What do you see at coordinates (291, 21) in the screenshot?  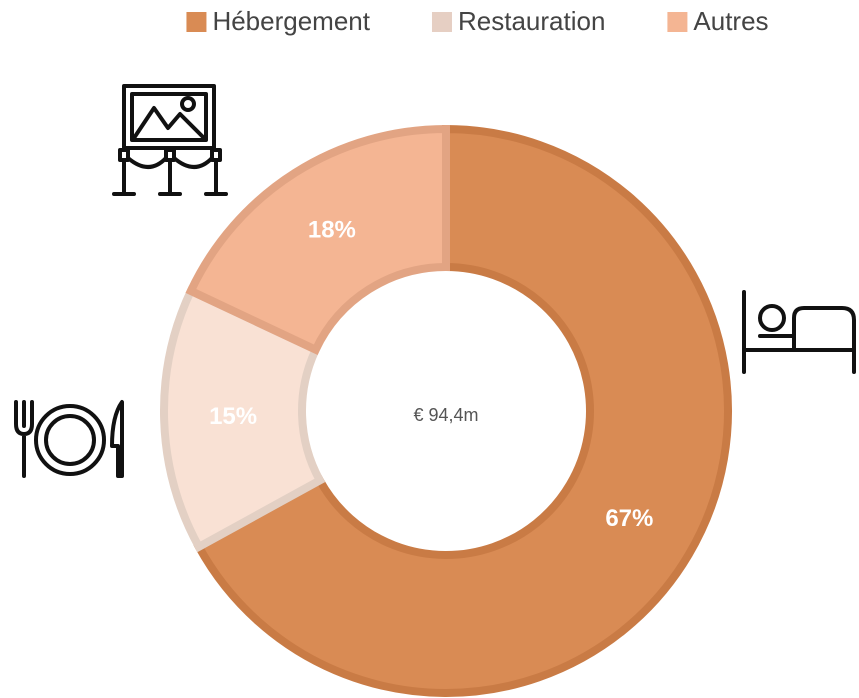 I see `legend-label: Hébergement` at bounding box center [291, 21].